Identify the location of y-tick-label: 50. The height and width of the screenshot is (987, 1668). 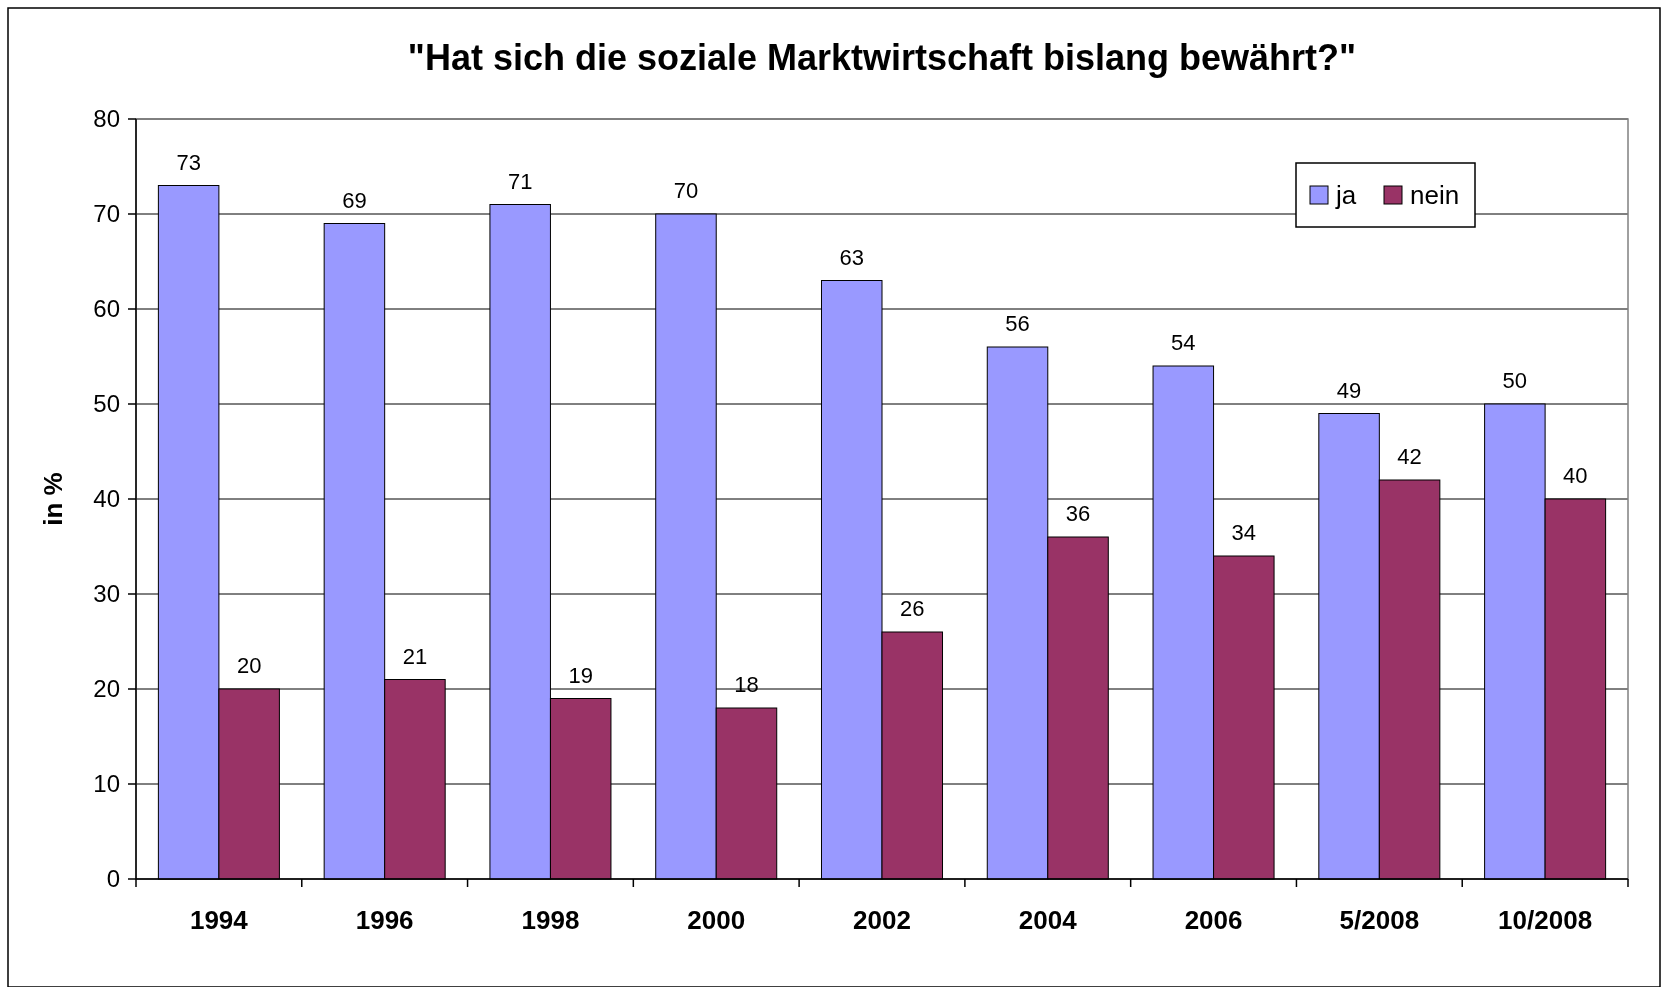
(106, 403).